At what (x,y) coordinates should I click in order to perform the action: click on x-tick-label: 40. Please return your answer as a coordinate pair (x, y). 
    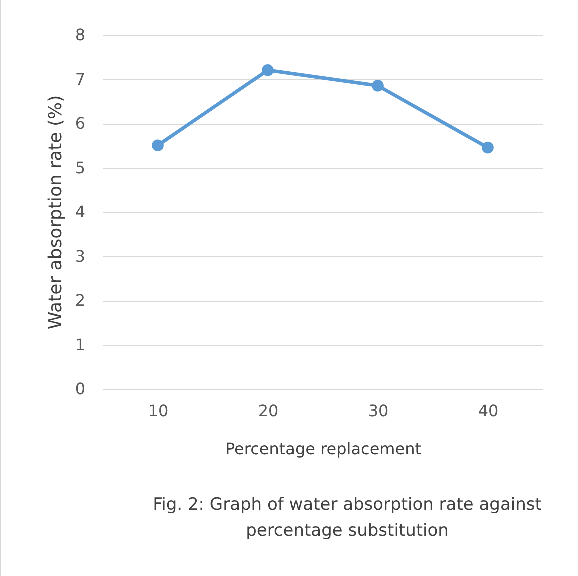
    Looking at the image, I should click on (488, 411).